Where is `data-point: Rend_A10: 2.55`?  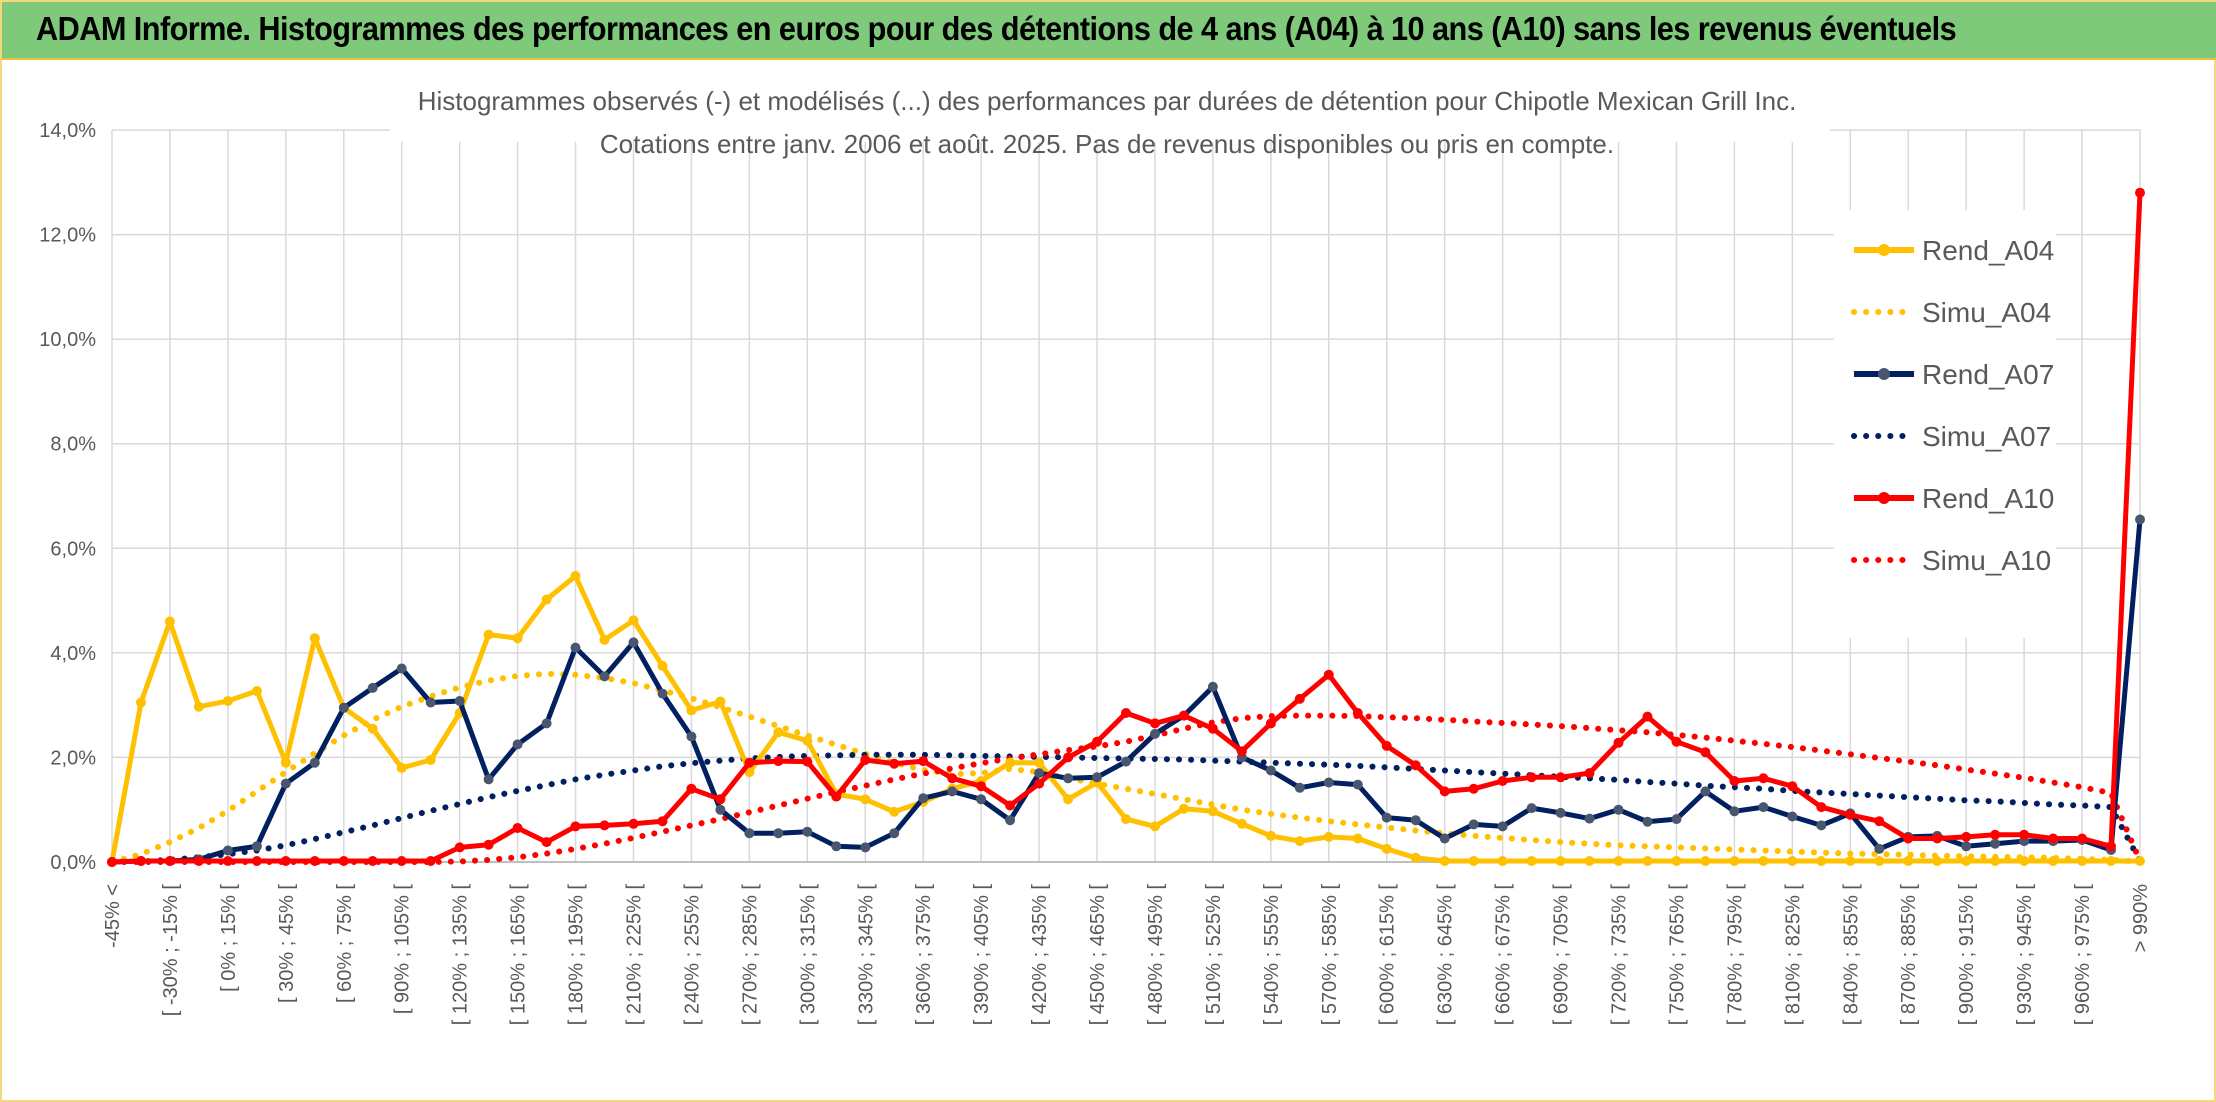
data-point: Rend_A10: 2.55 is located at coordinates (1212, 728).